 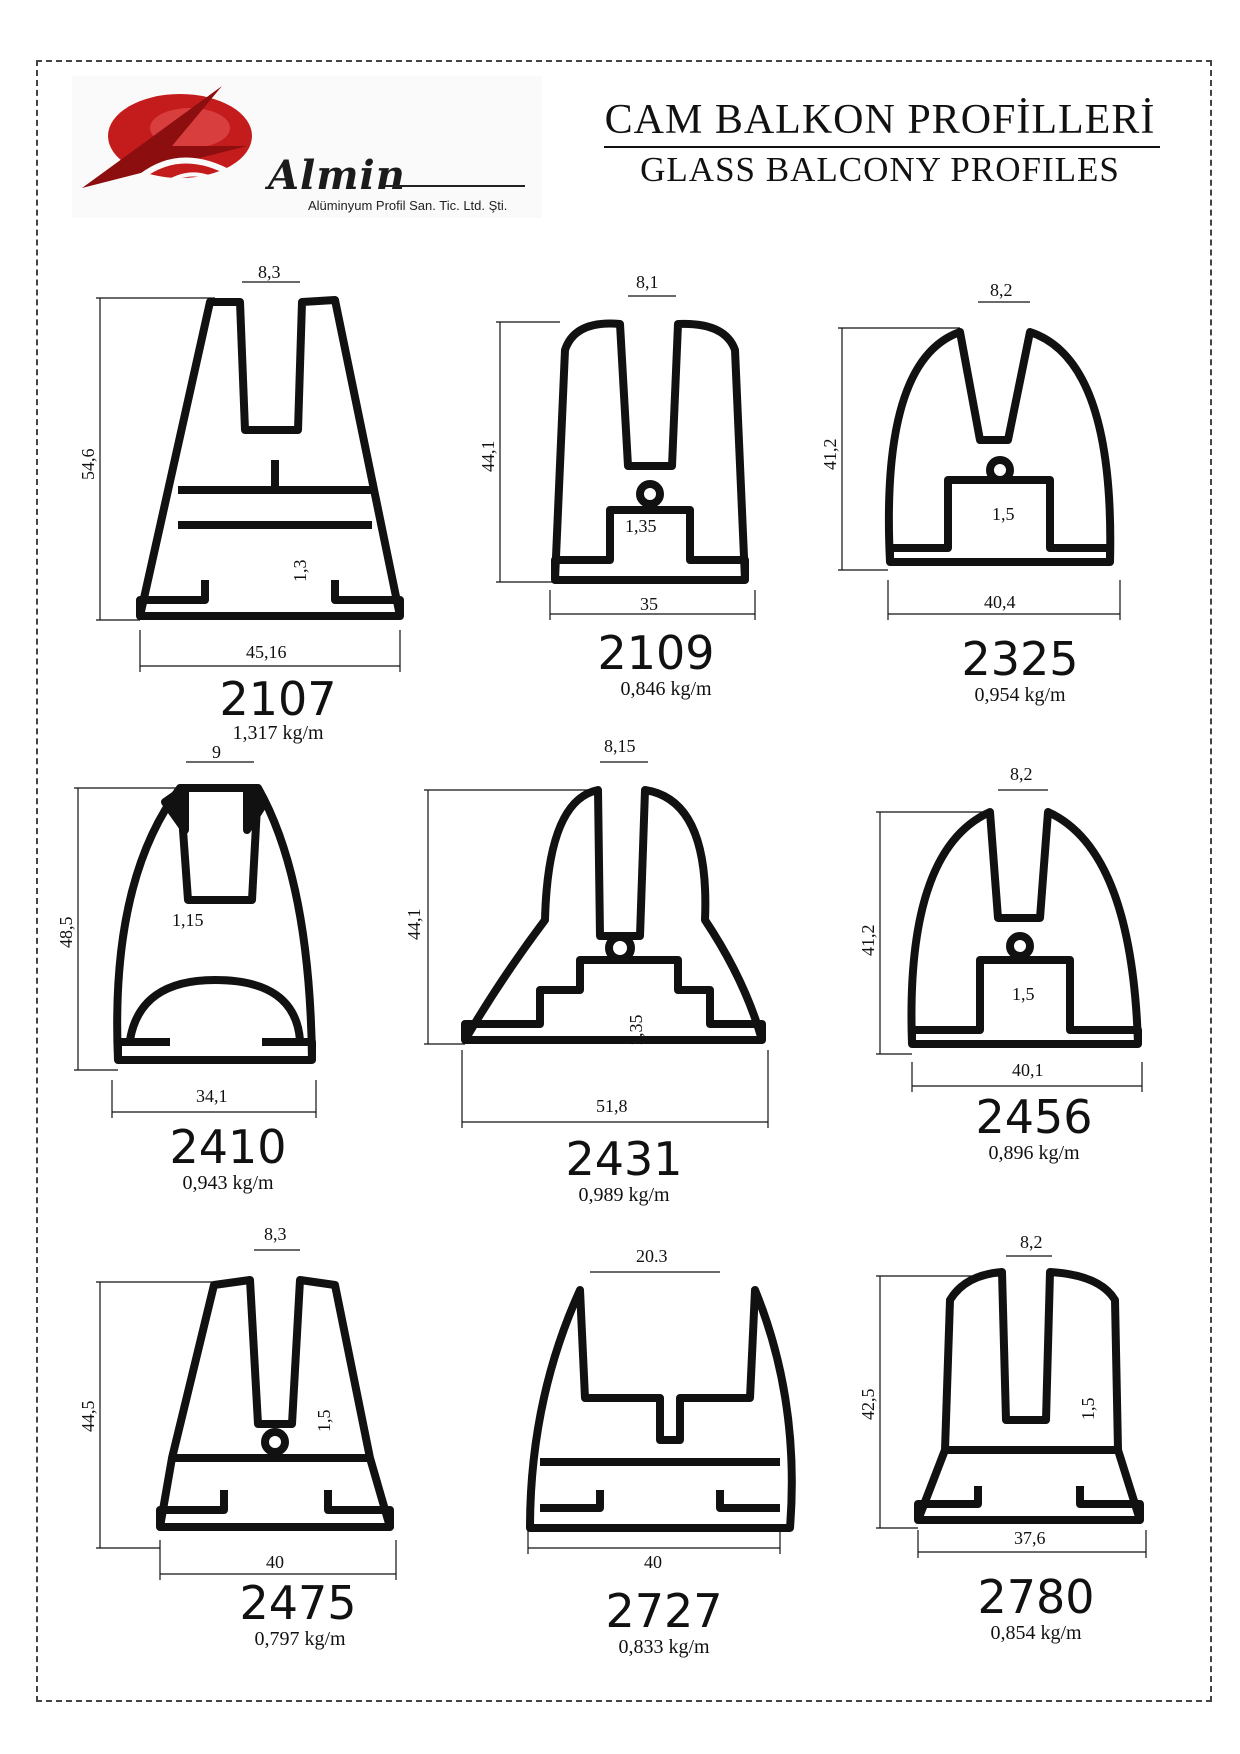 What do you see at coordinates (656, 653) in the screenshot?
I see `profile-2109-code: 2109` at bounding box center [656, 653].